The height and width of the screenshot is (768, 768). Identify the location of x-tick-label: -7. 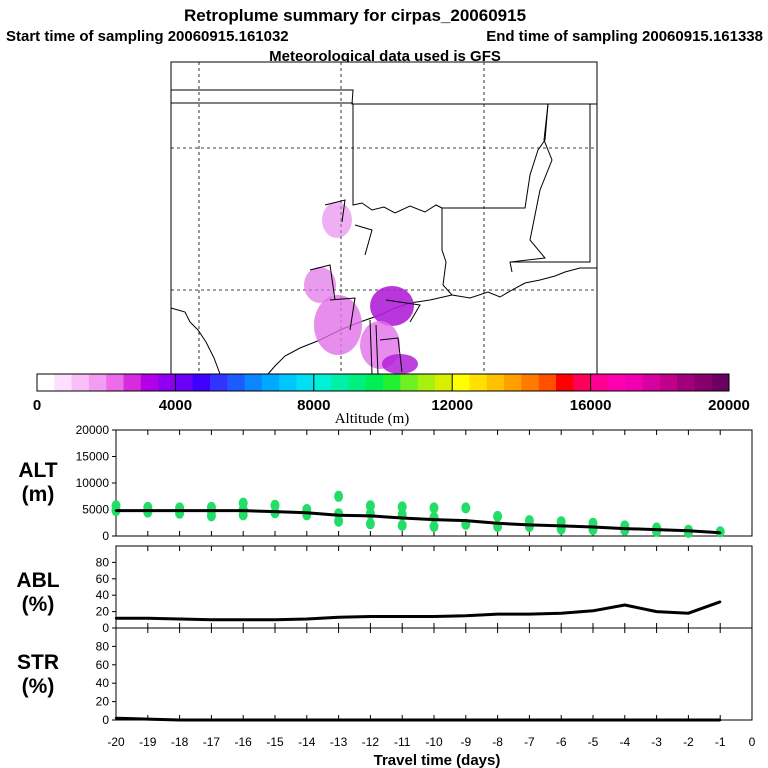
(529, 742).